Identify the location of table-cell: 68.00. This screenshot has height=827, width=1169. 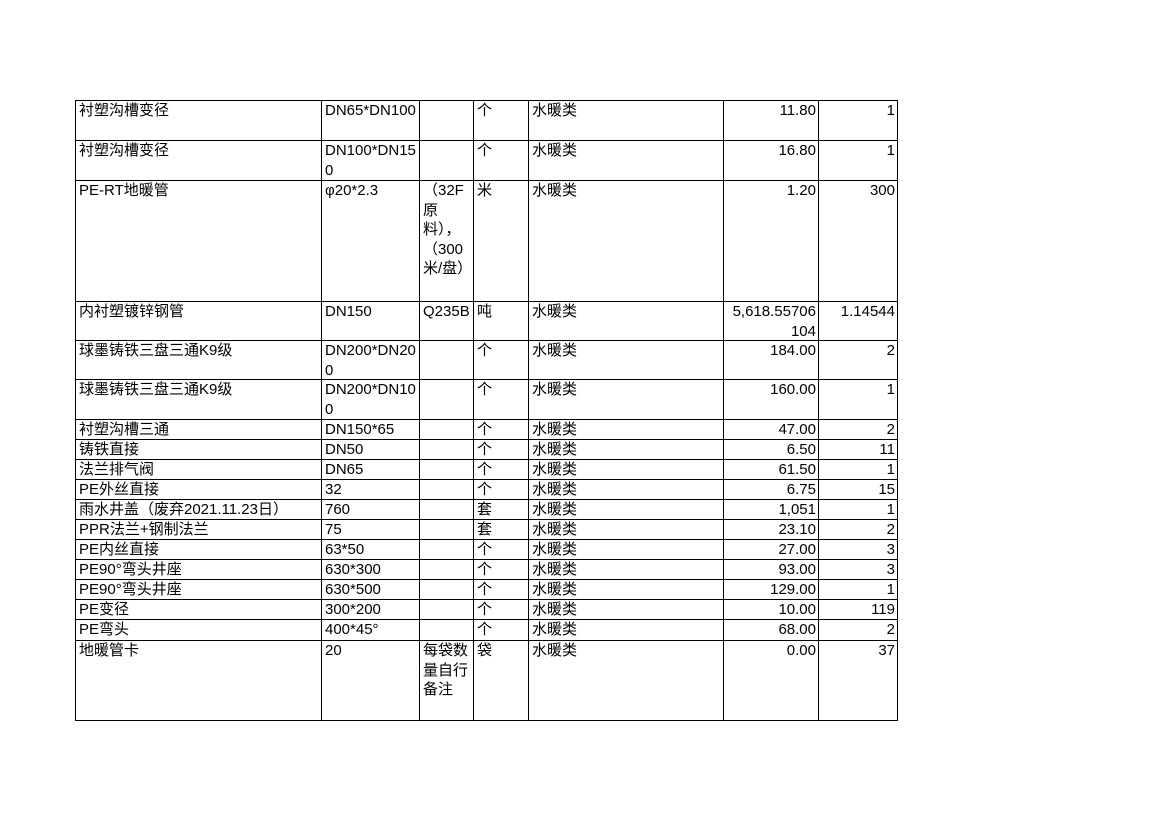
(771, 630).